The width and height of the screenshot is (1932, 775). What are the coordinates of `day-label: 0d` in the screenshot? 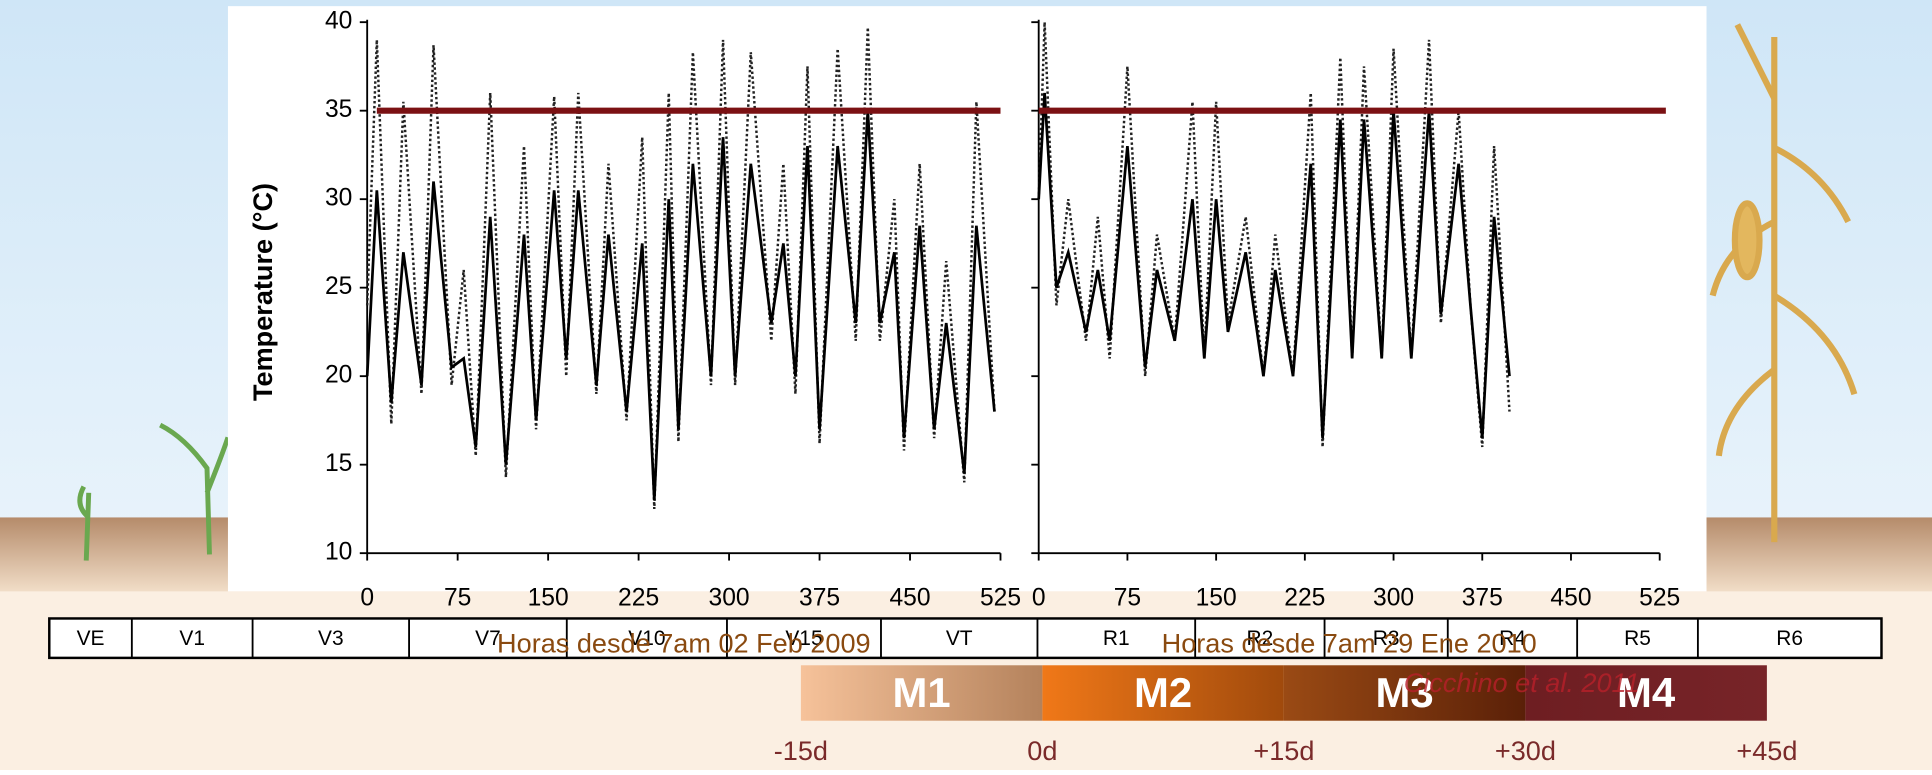 It's located at (1042, 750).